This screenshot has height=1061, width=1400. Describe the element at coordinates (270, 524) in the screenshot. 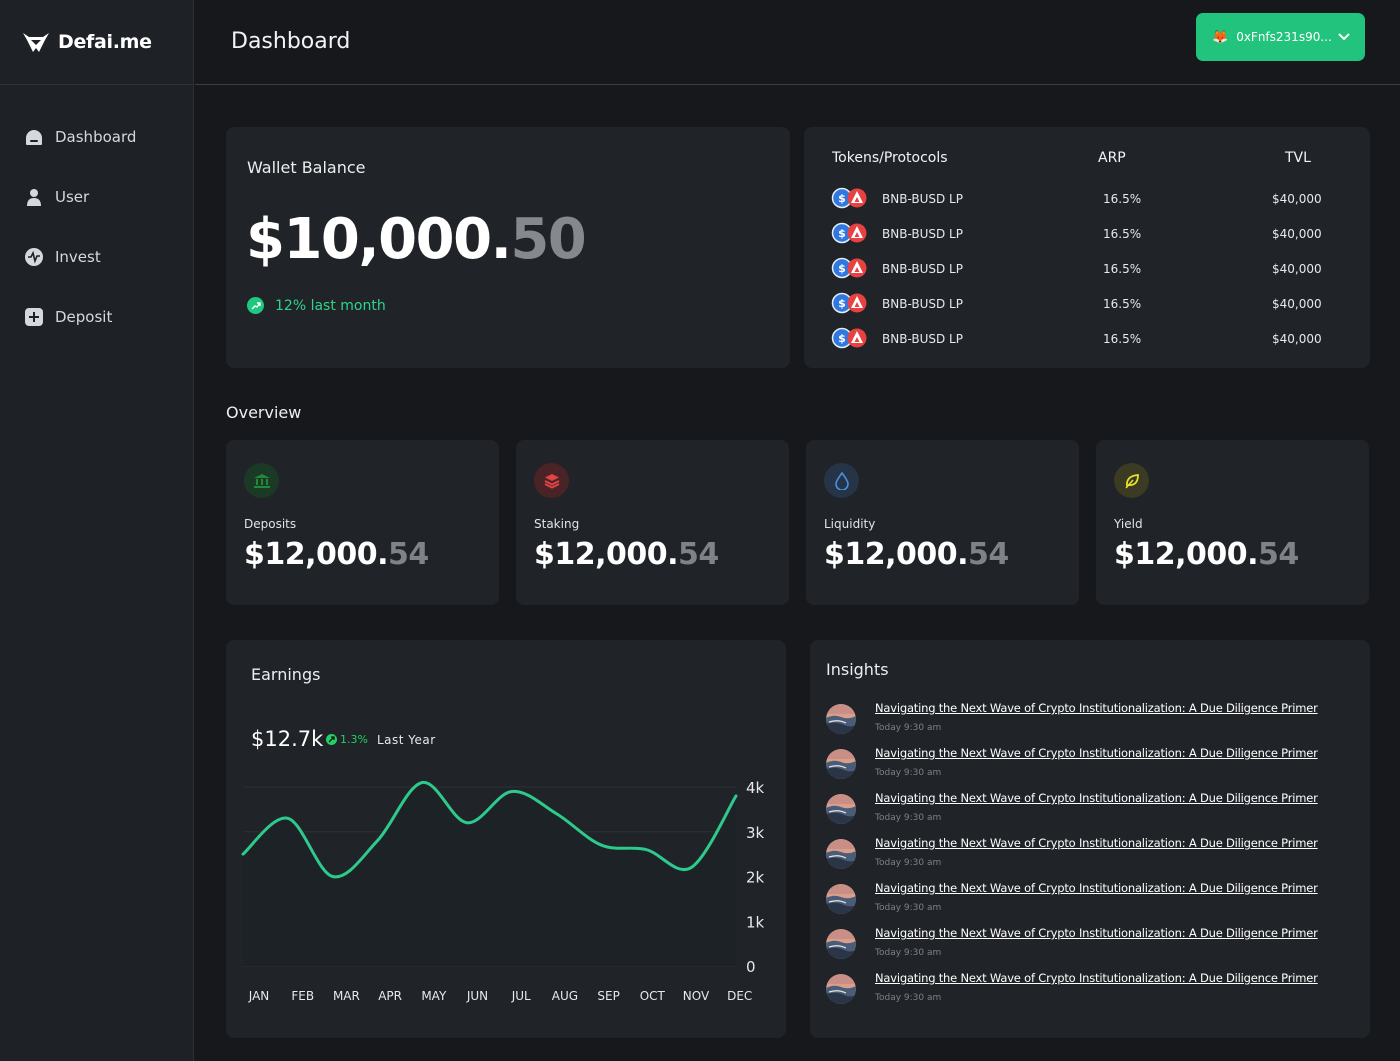

I see `overview-label: Deposits` at that location.